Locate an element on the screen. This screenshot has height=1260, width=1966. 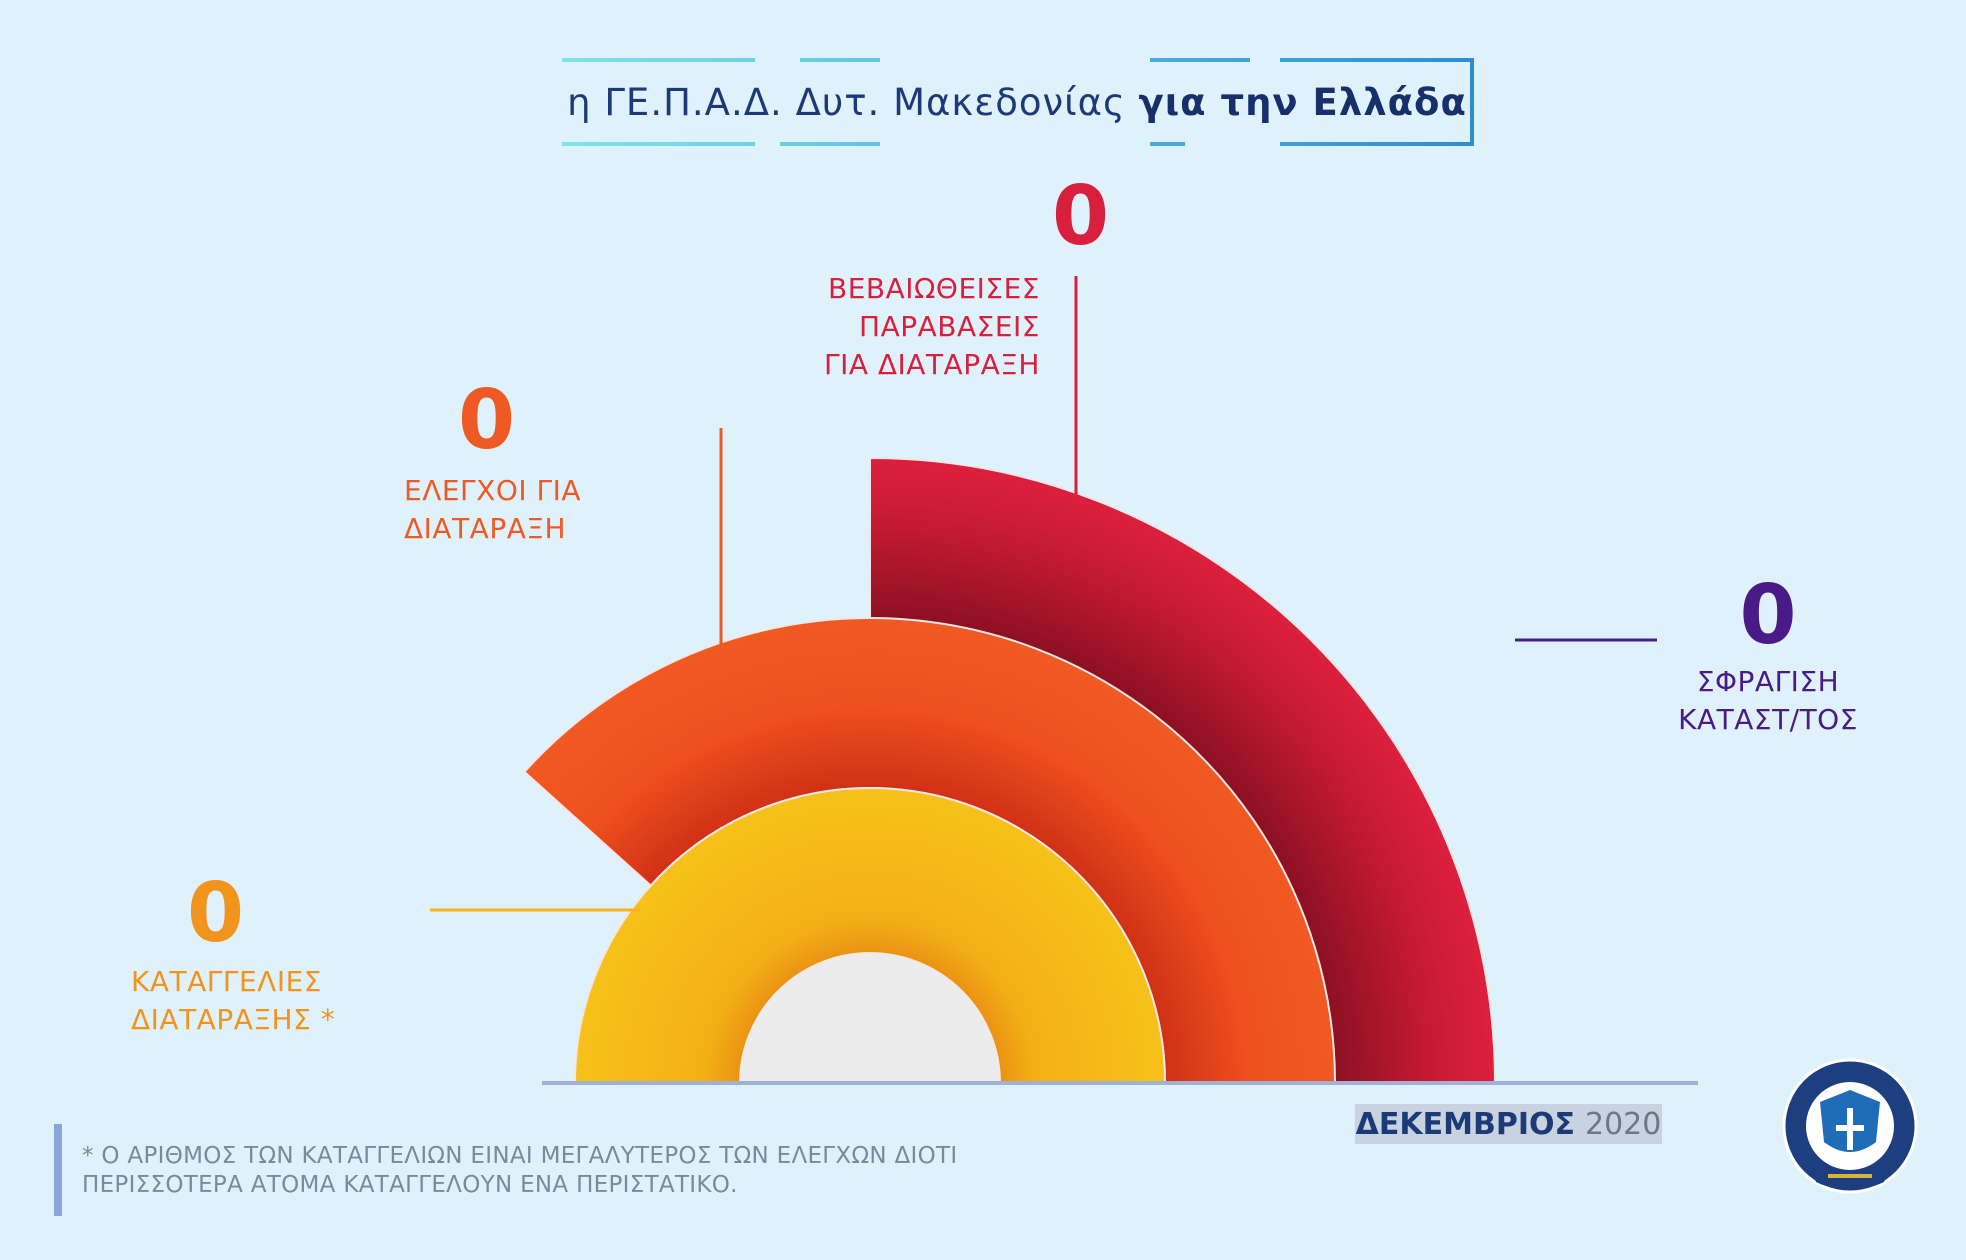
date-badge: ΔΕΚΕΜΒΡΙΟΣ 2020 is located at coordinates (1508, 1124).